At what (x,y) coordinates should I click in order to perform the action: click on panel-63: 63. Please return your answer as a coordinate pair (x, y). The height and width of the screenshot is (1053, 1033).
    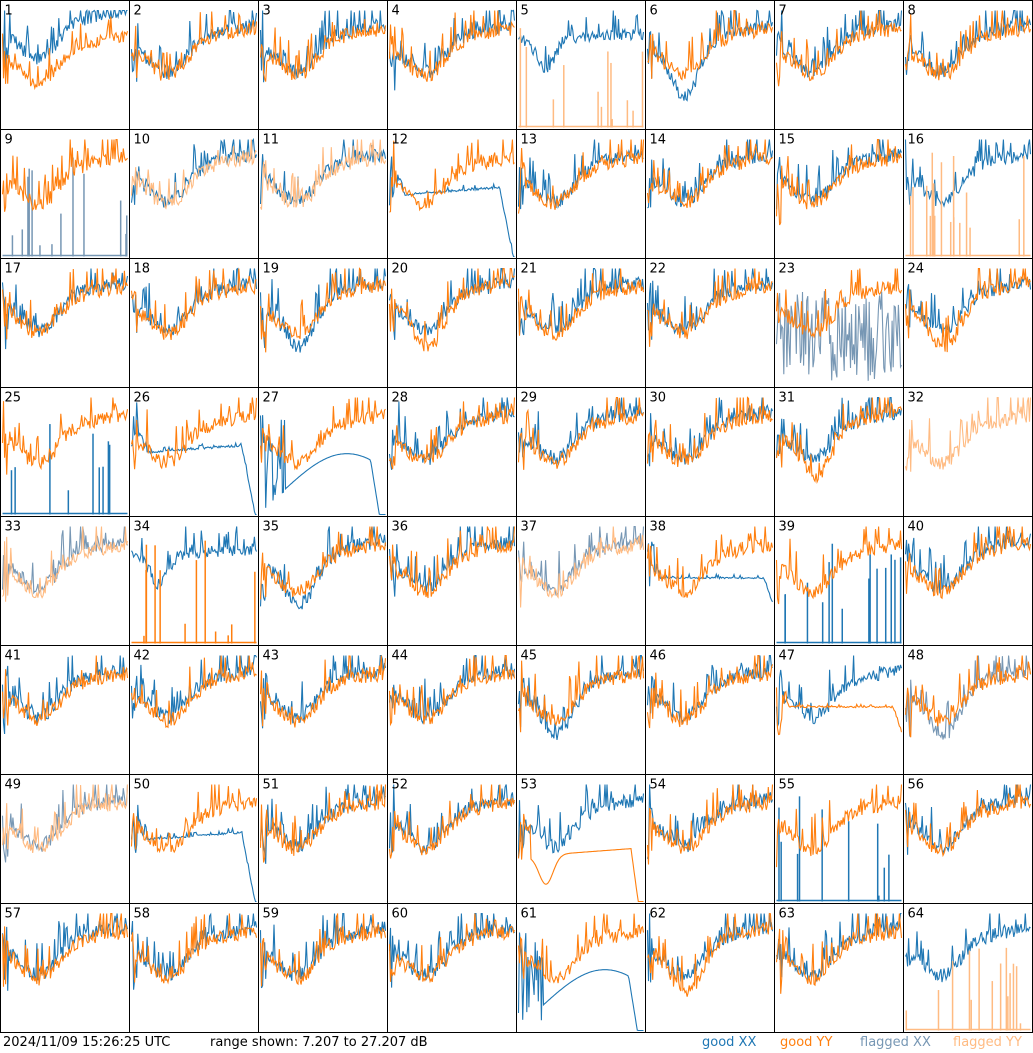
    Looking at the image, I should click on (839, 968).